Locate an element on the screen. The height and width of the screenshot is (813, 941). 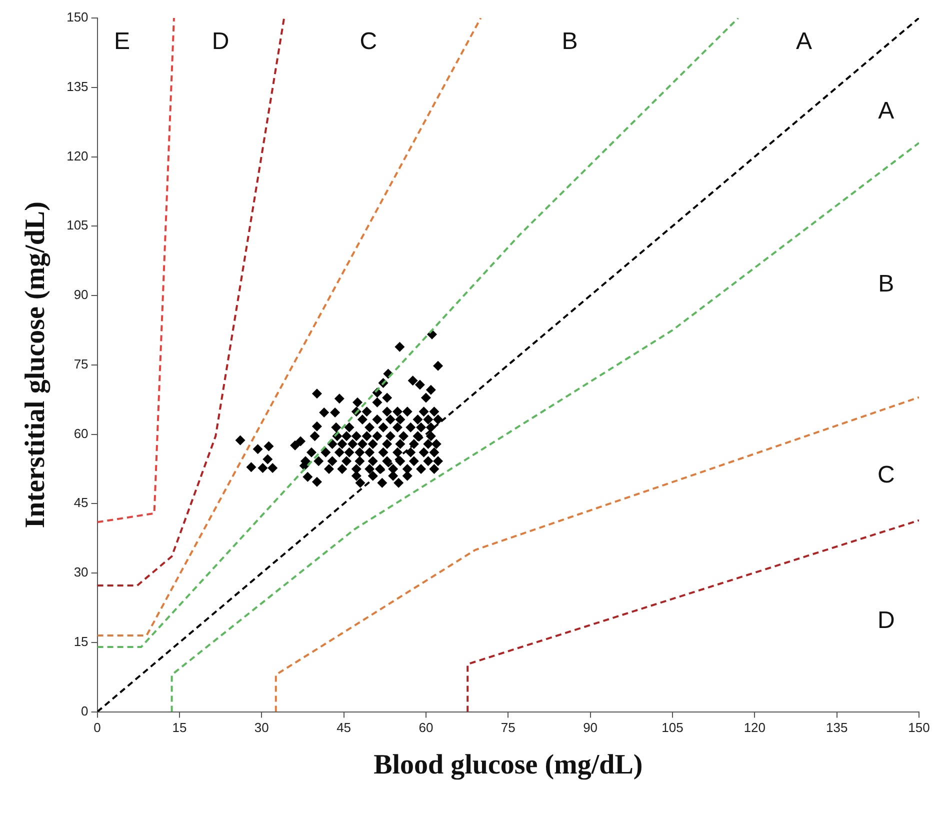
y-tick-label: 60 is located at coordinates (81, 433).